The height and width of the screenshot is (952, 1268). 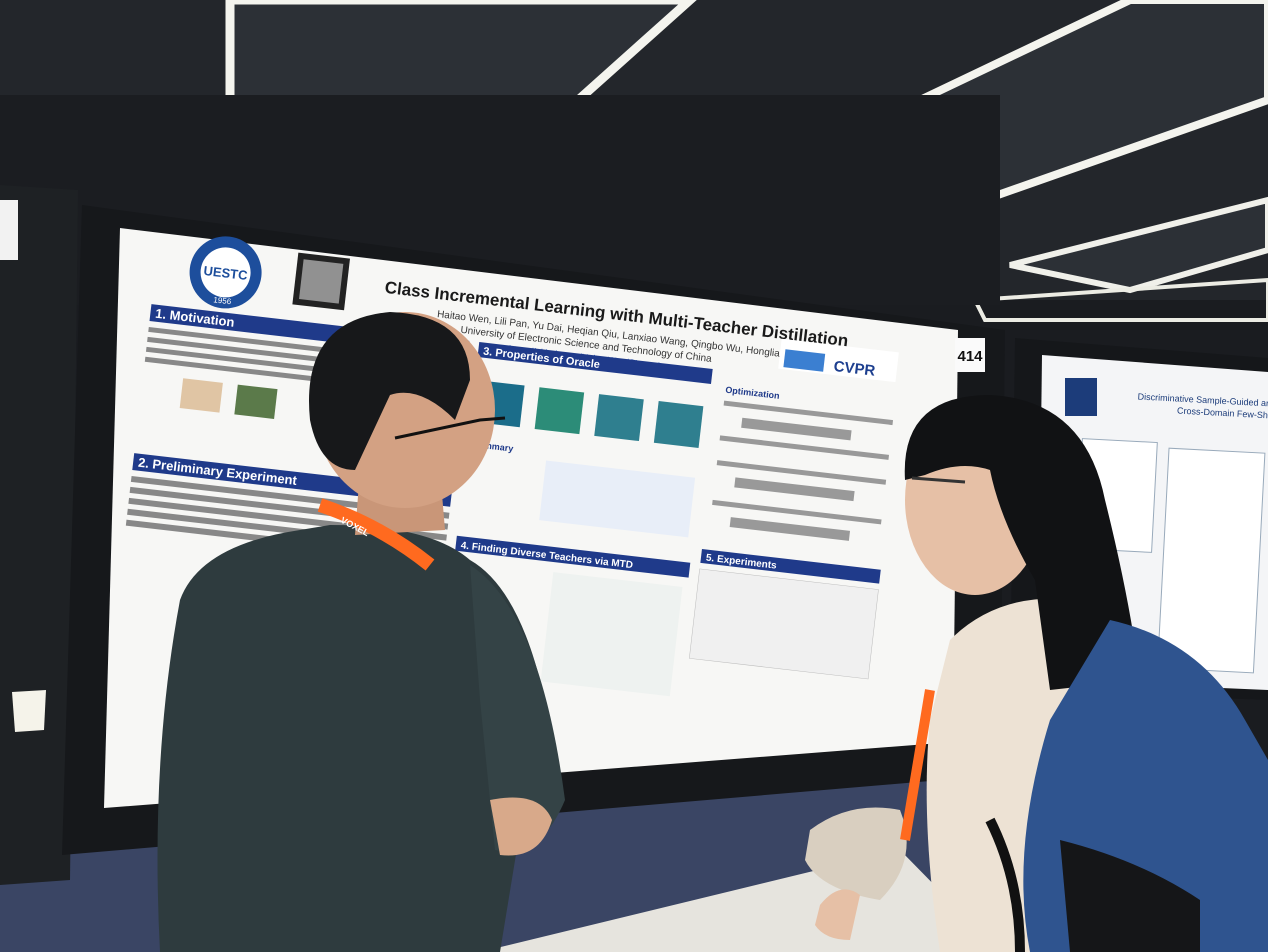 I want to click on qr-code-pattern, so click(x=321, y=281).